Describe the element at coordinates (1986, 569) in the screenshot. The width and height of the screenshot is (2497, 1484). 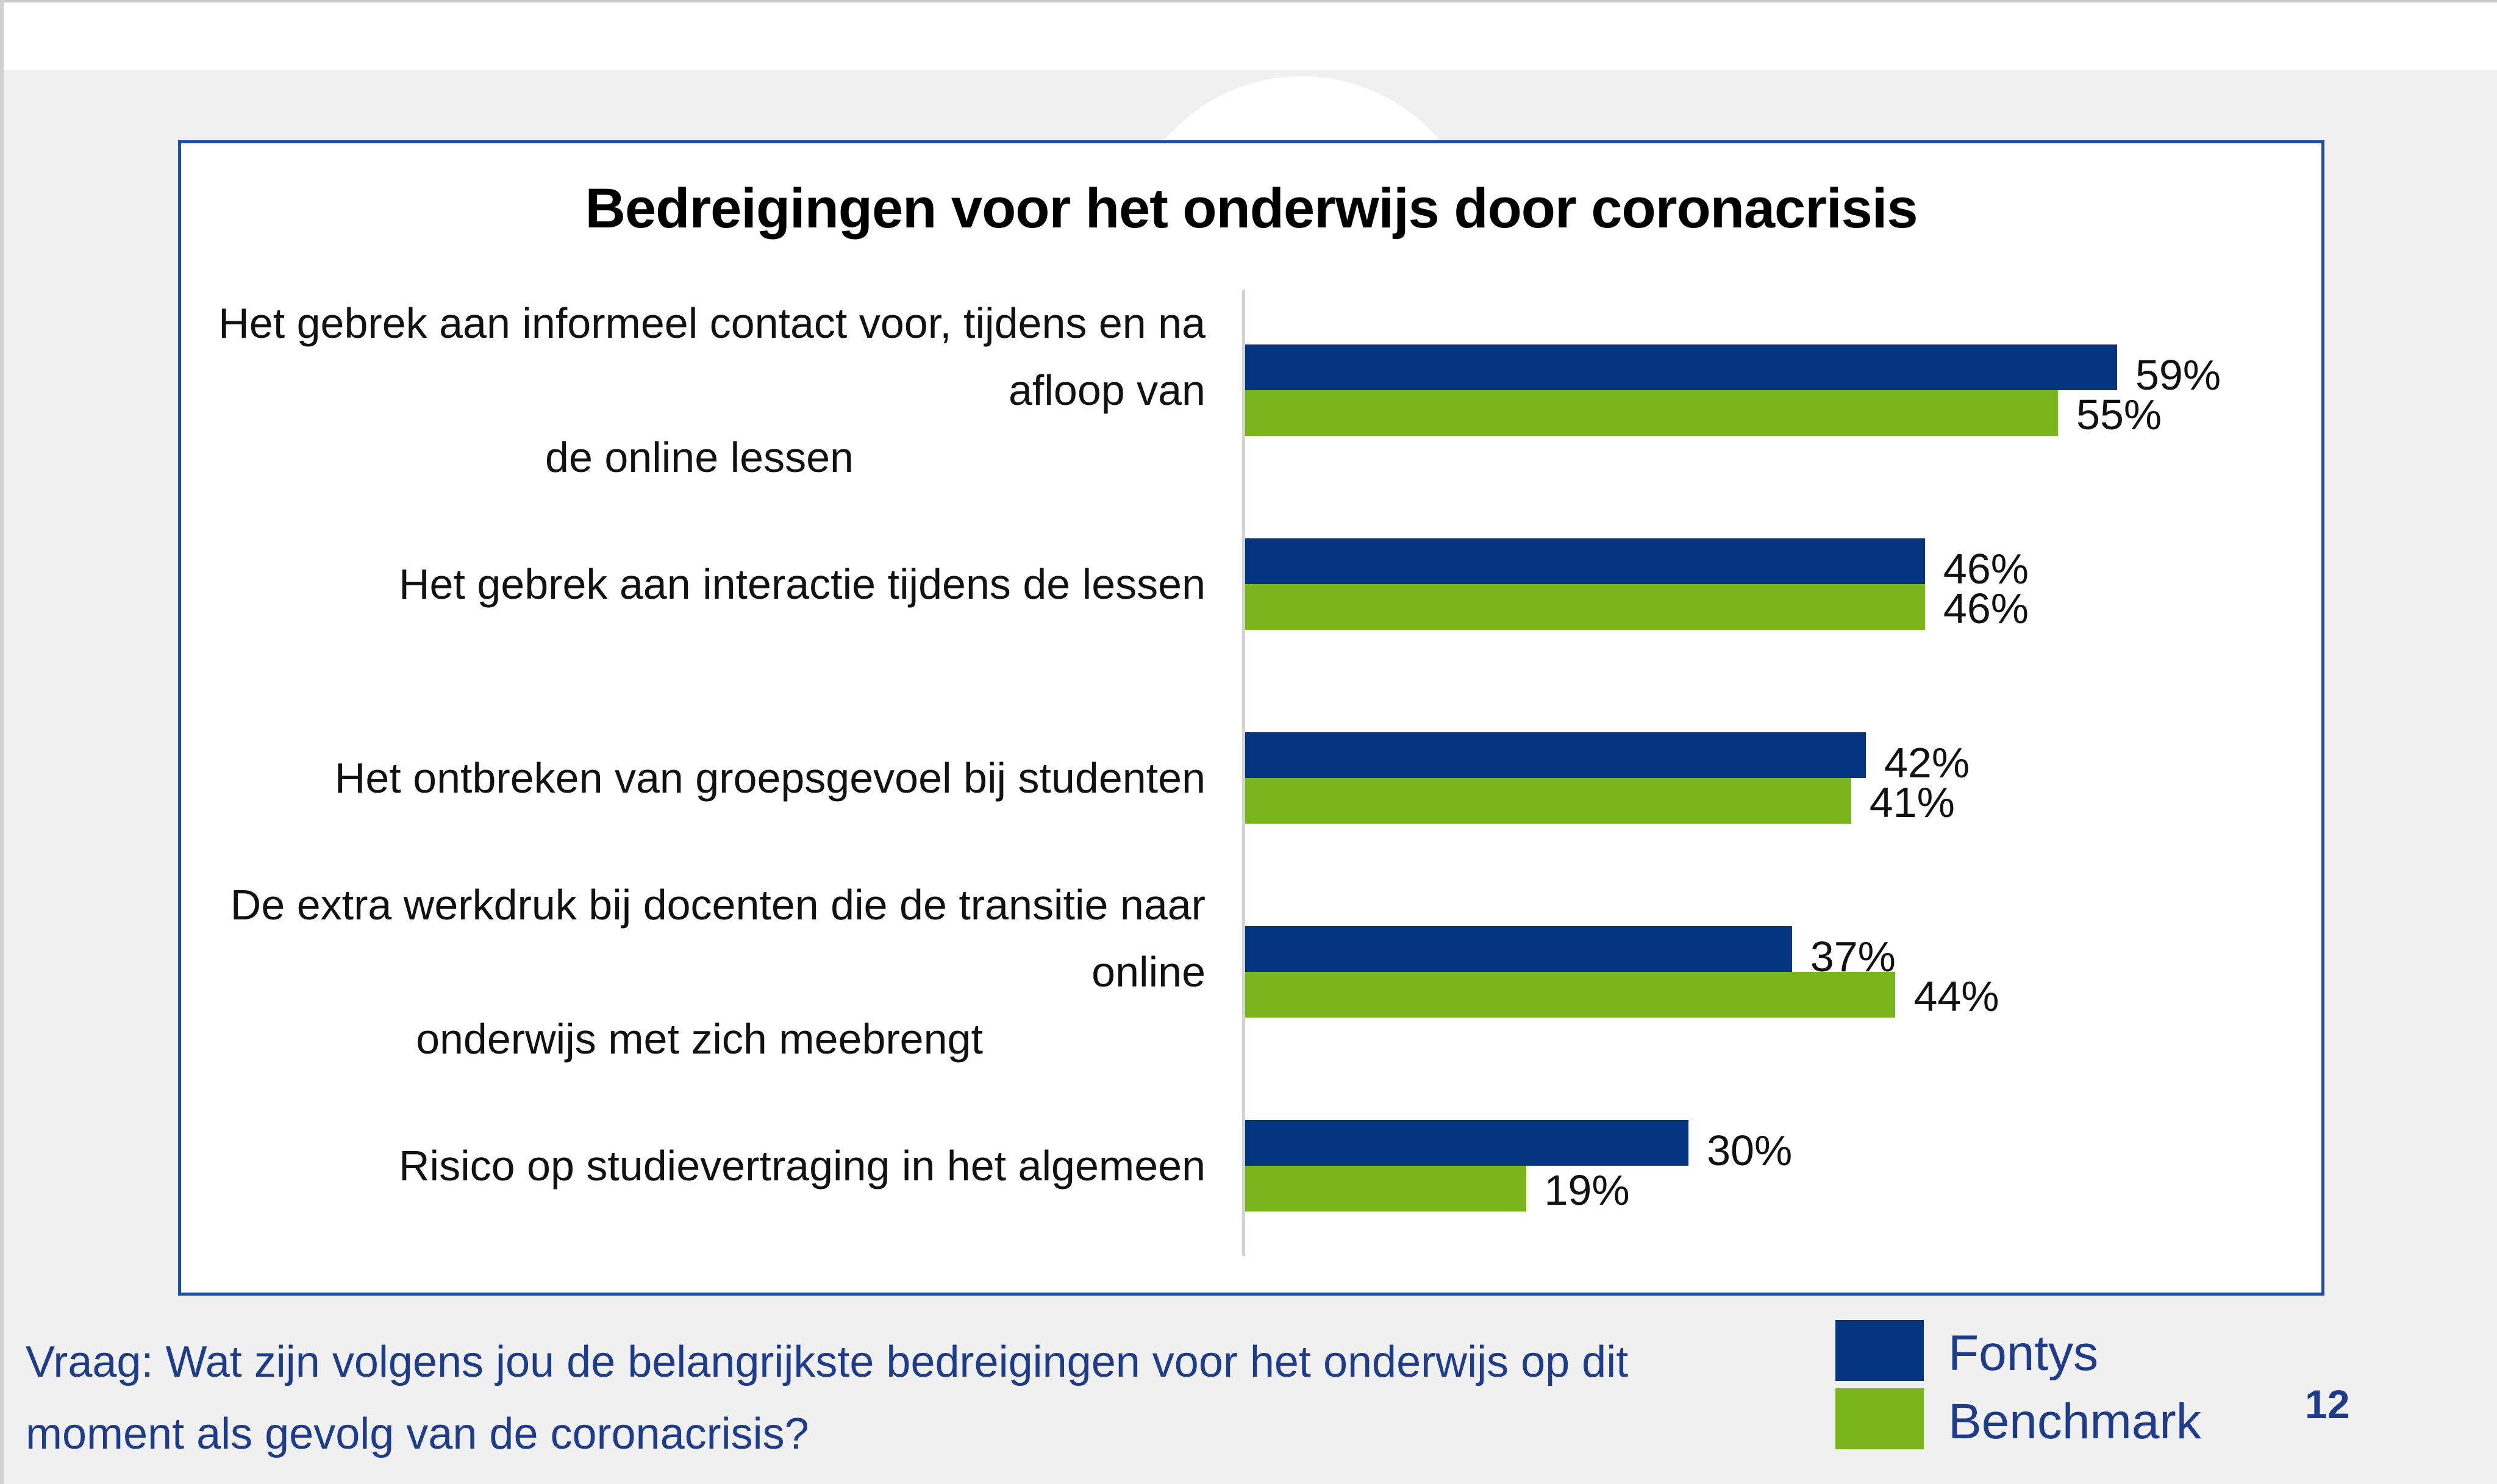
I see `data-label-fontys: 46%` at that location.